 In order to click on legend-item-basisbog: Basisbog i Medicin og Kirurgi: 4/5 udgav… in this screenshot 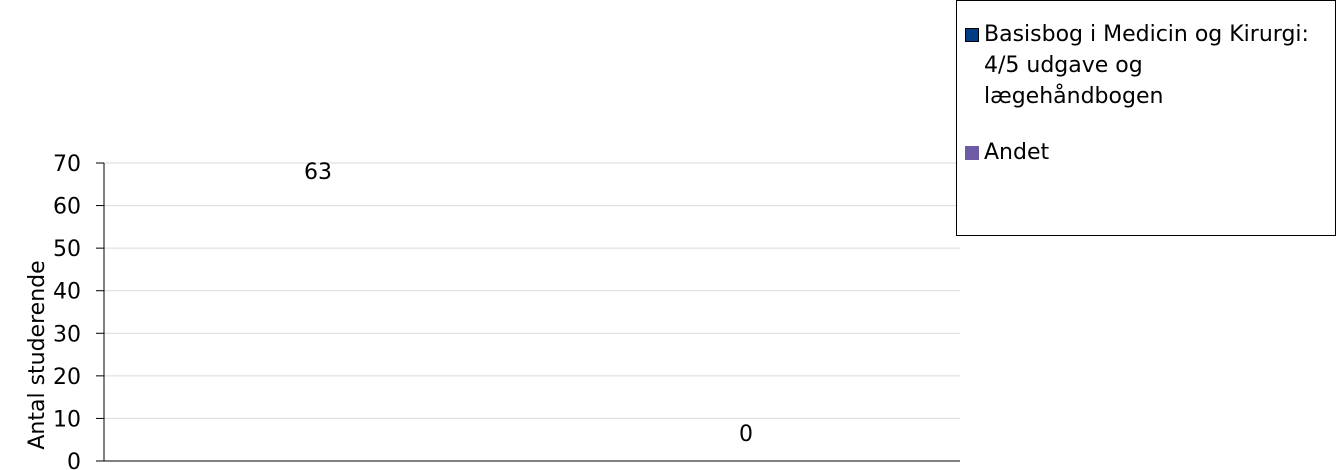, I will do `click(1144, 65)`.